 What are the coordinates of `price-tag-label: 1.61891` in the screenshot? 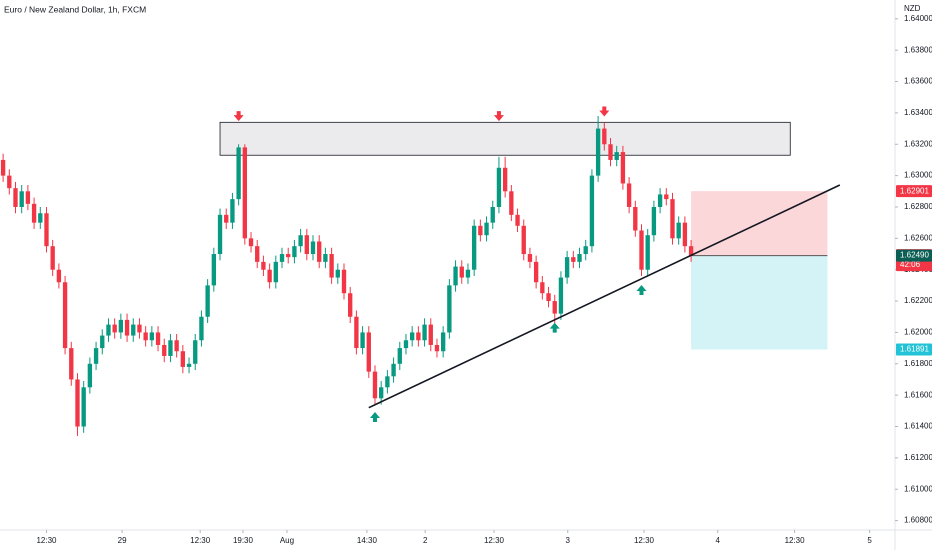 It's located at (914, 349).